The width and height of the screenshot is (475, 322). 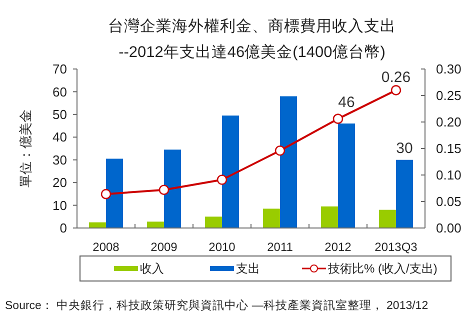 What do you see at coordinates (280, 247) in the screenshot?
I see `x-tick-label: 2011` at bounding box center [280, 247].